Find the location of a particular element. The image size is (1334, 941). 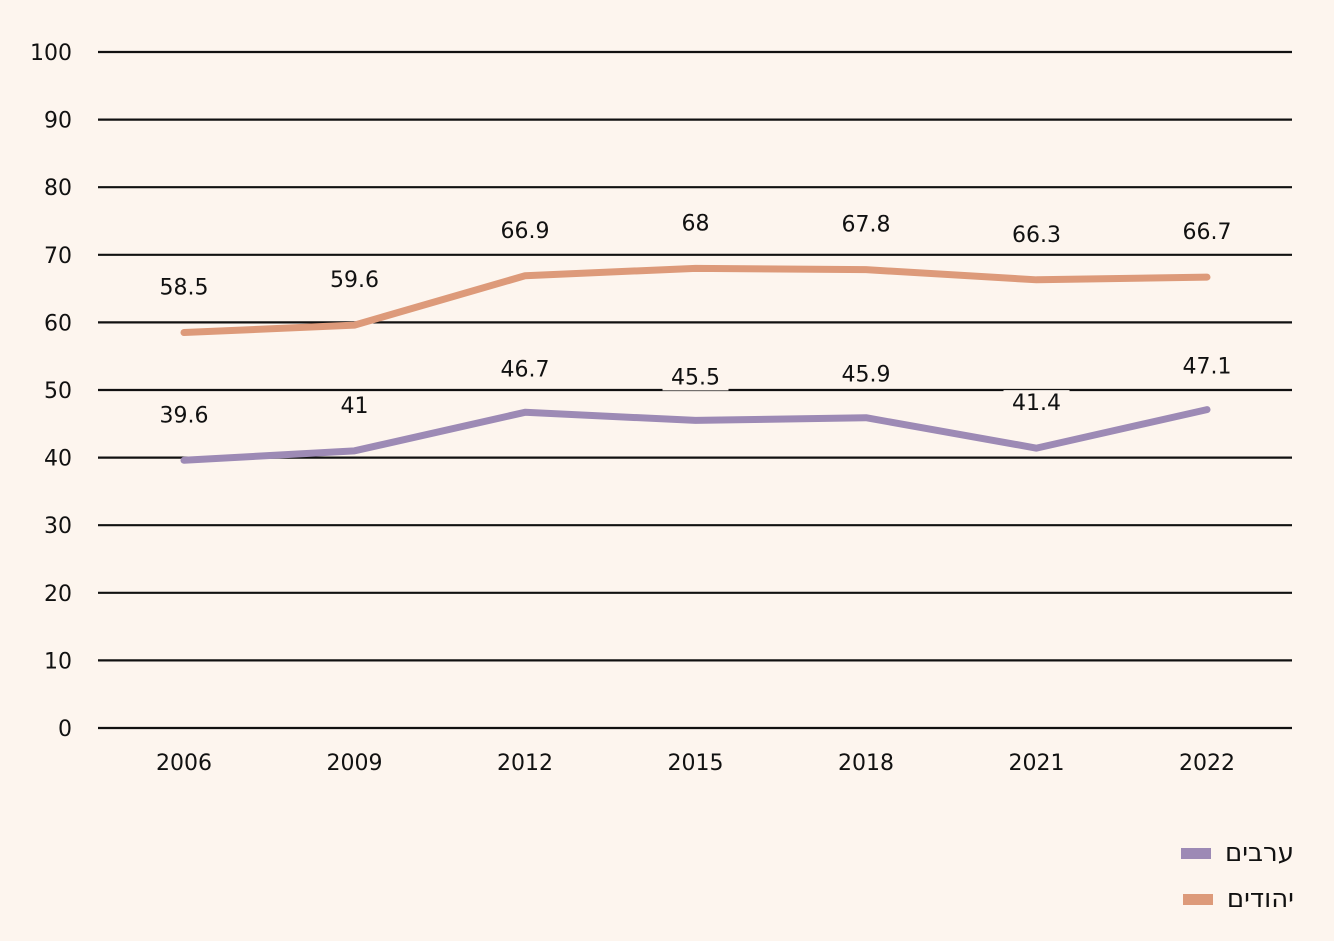

x-tick-label: 2015 is located at coordinates (696, 763).